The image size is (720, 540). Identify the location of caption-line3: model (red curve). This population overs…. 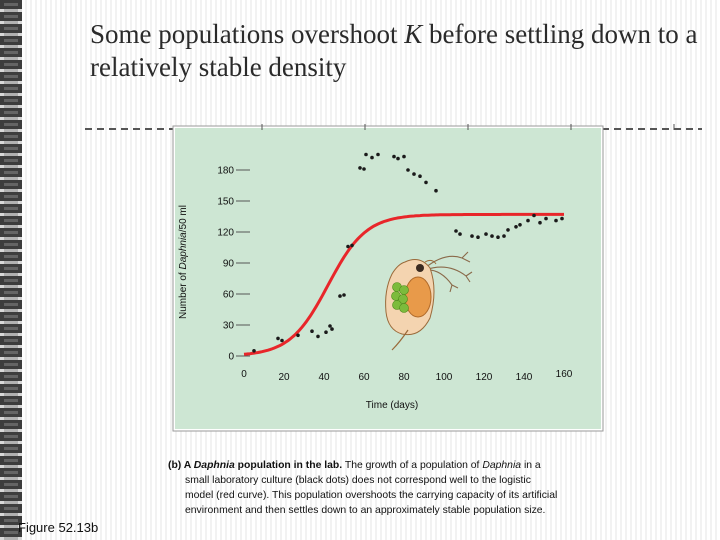
(371, 495).